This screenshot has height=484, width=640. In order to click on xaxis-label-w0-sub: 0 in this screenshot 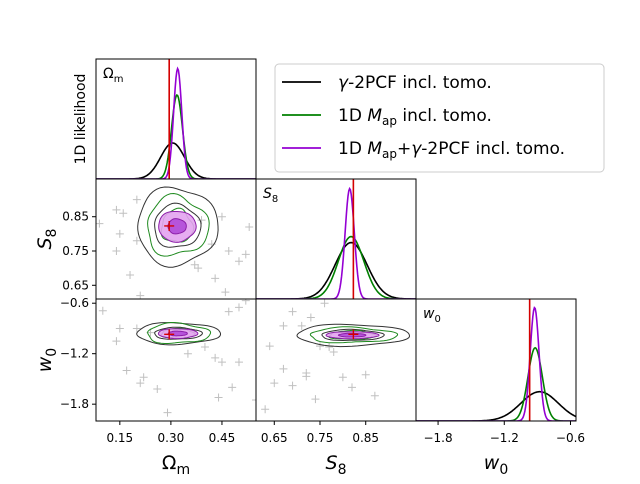, I will do `click(503, 470)`.